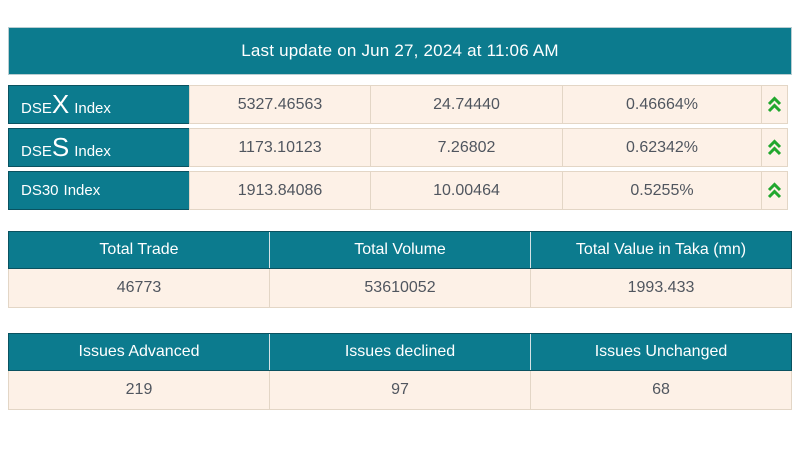 The width and height of the screenshot is (800, 450). I want to click on index-percent-change: 0.5255%, so click(662, 190).